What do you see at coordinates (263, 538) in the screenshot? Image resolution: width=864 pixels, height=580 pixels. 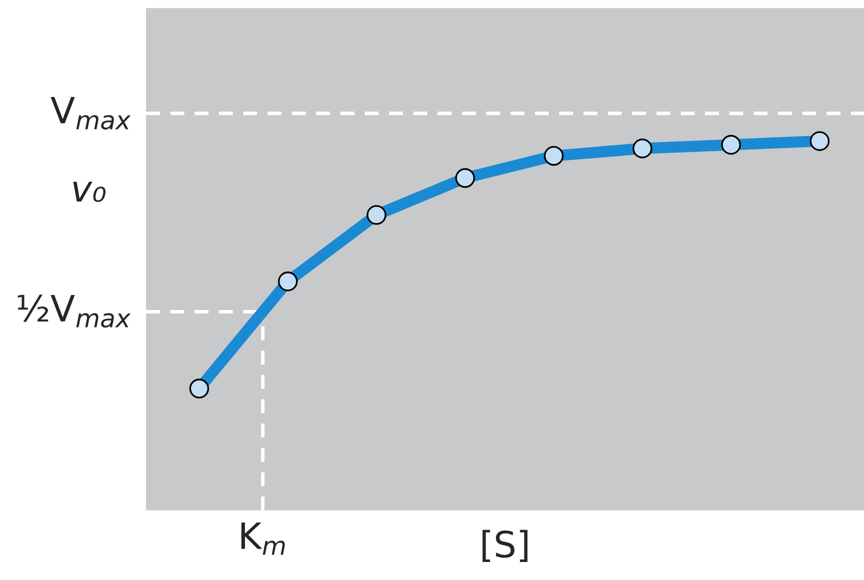 I see `annotation: K$_{m}$` at bounding box center [263, 538].